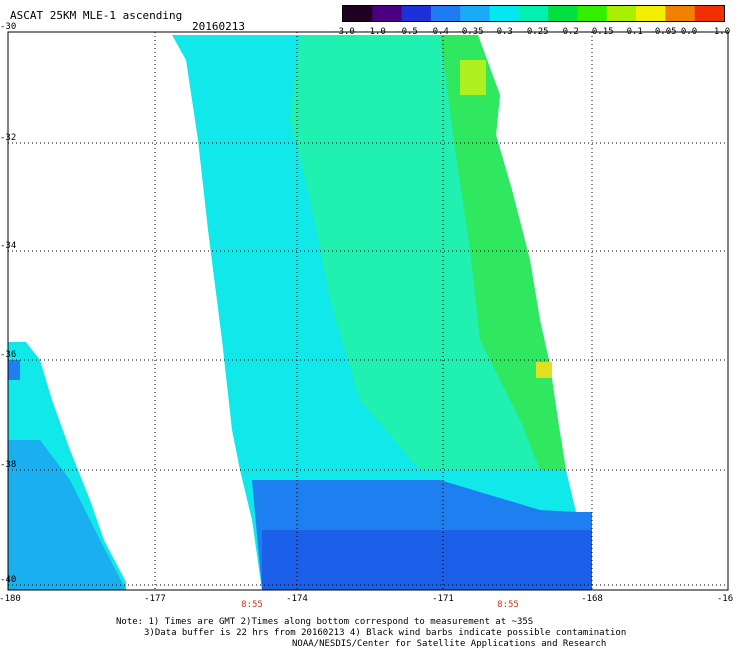 The image size is (740, 650). What do you see at coordinates (14, 370) in the screenshot?
I see `west-blue-pixel` at bounding box center [14, 370].